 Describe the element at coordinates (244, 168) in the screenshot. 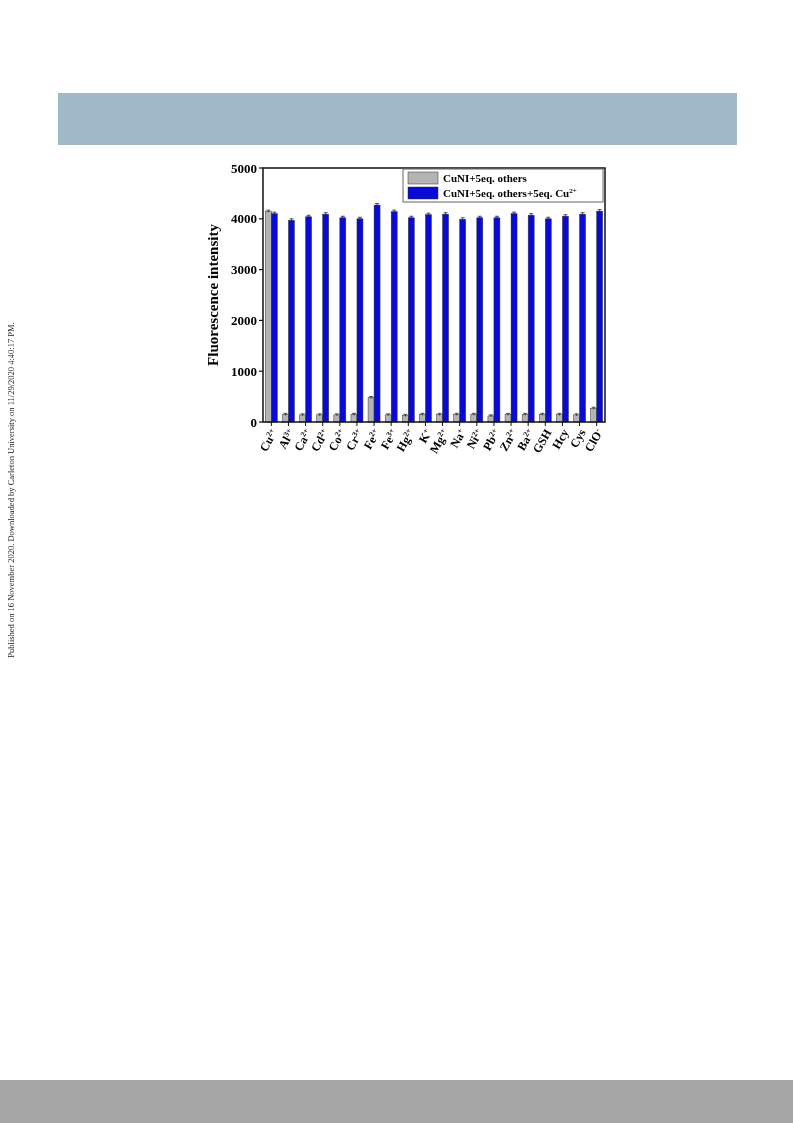

I see `y-tick-label: 5000` at that location.